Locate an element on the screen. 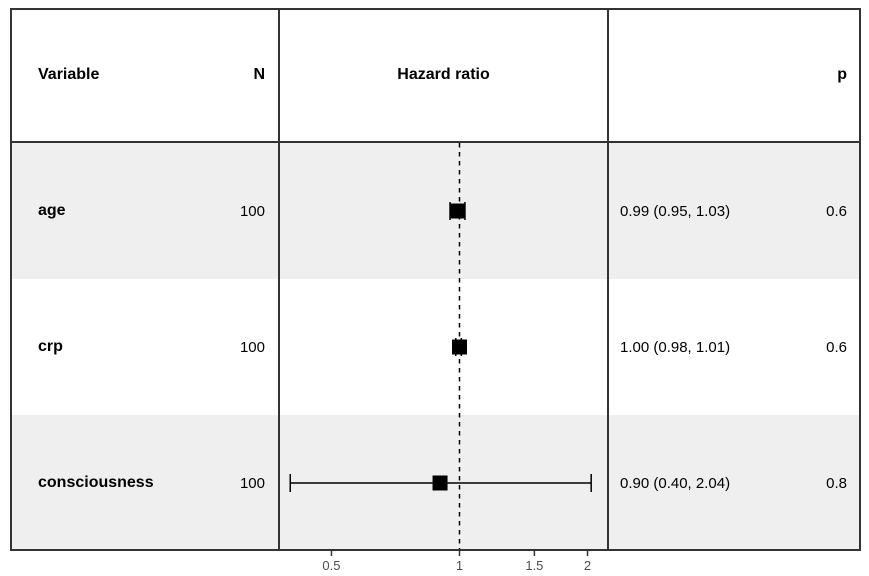 The width and height of the screenshot is (869, 576). axis-tick-label: 0.5 is located at coordinates (331, 565).